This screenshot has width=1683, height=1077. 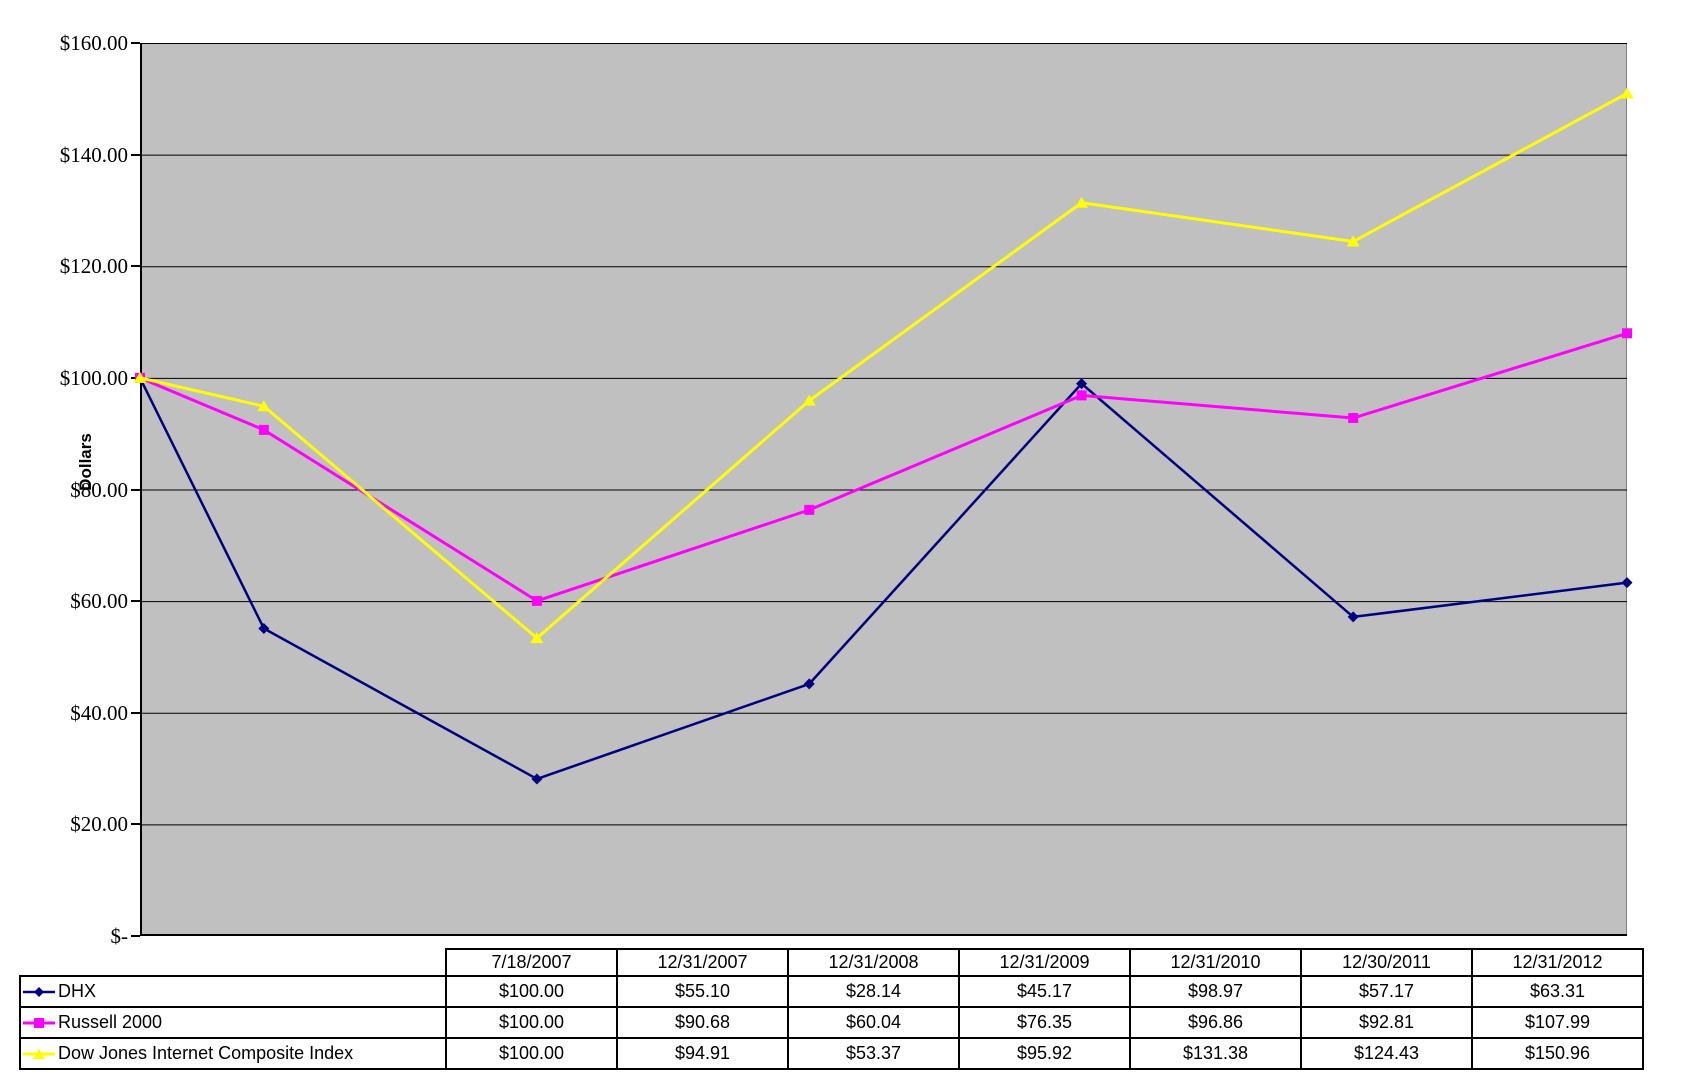 I want to click on series-value-cell: $28.14, so click(x=873, y=991).